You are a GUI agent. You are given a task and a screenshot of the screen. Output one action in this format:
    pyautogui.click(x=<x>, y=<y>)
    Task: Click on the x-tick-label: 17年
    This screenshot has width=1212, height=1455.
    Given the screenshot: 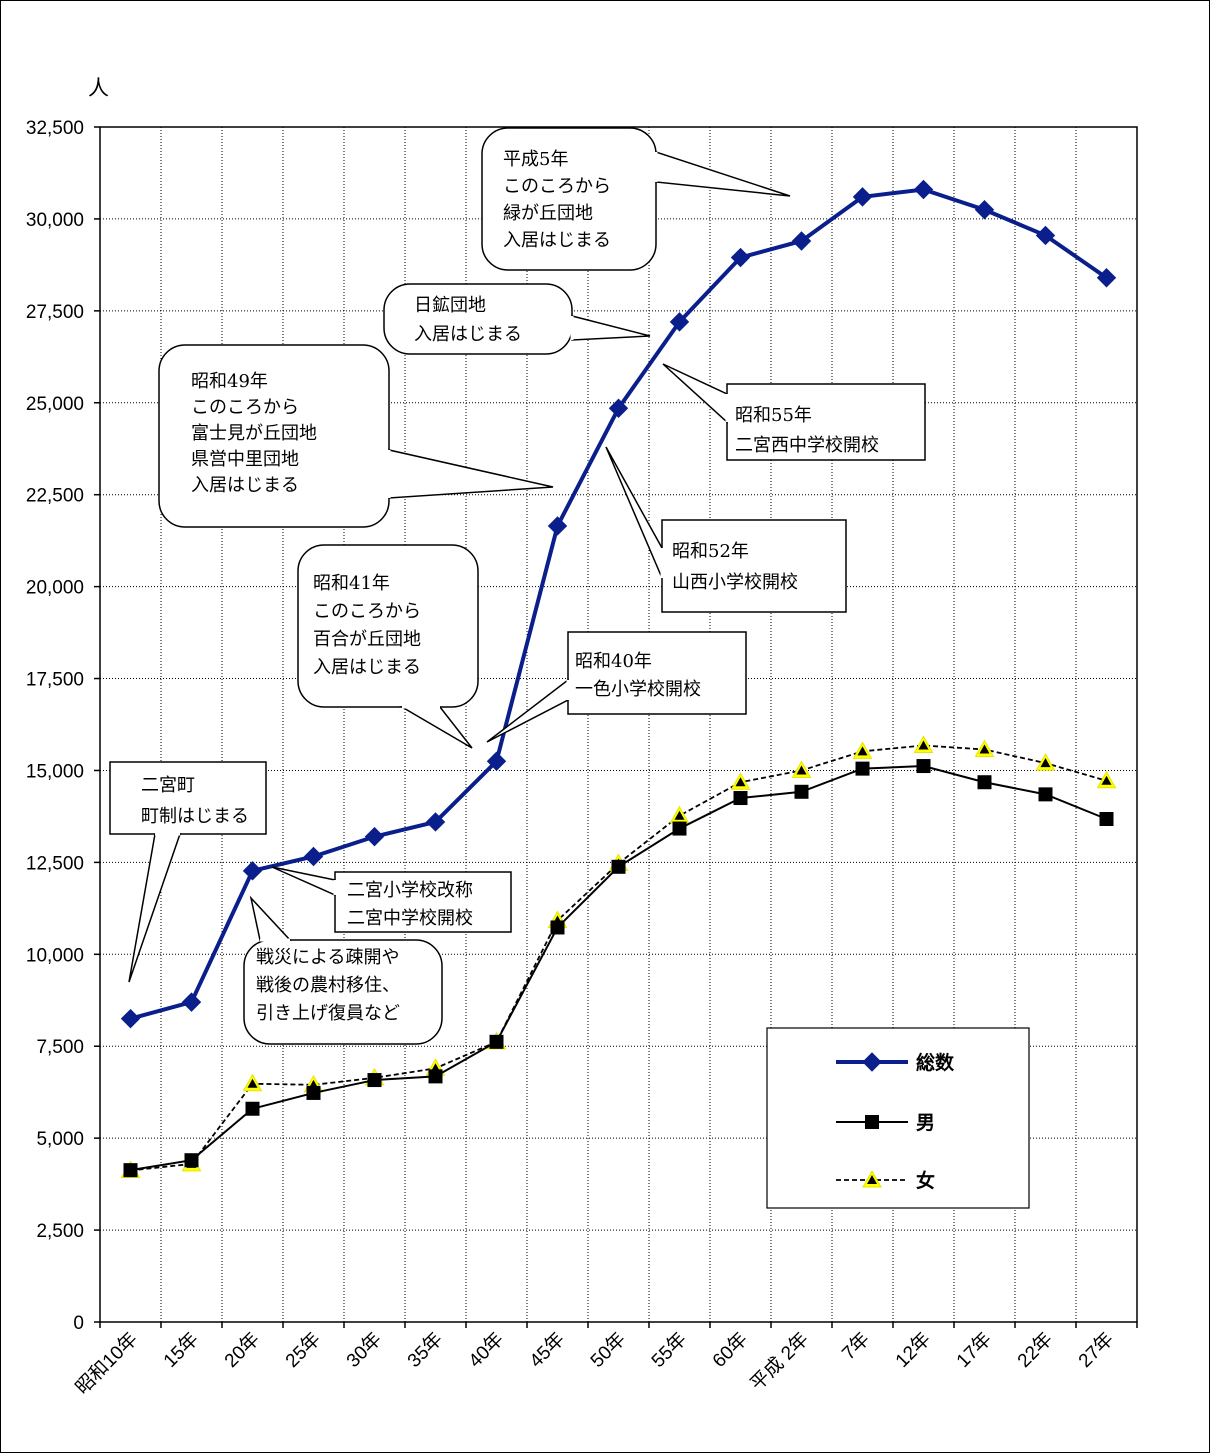 What is the action you would take?
    pyautogui.click(x=974, y=1350)
    